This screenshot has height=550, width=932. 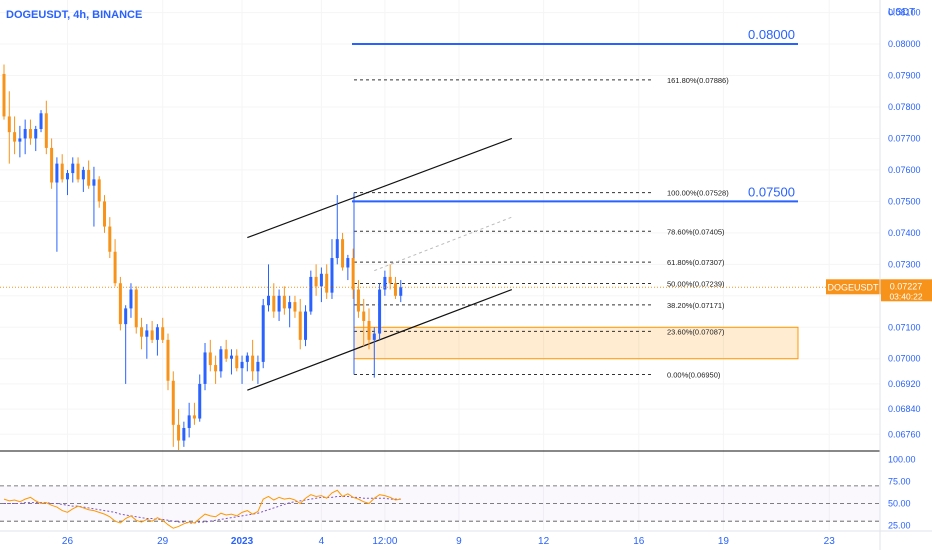 I want to click on fib-level-label: 23.60%(0.07087), so click(x=696, y=331).